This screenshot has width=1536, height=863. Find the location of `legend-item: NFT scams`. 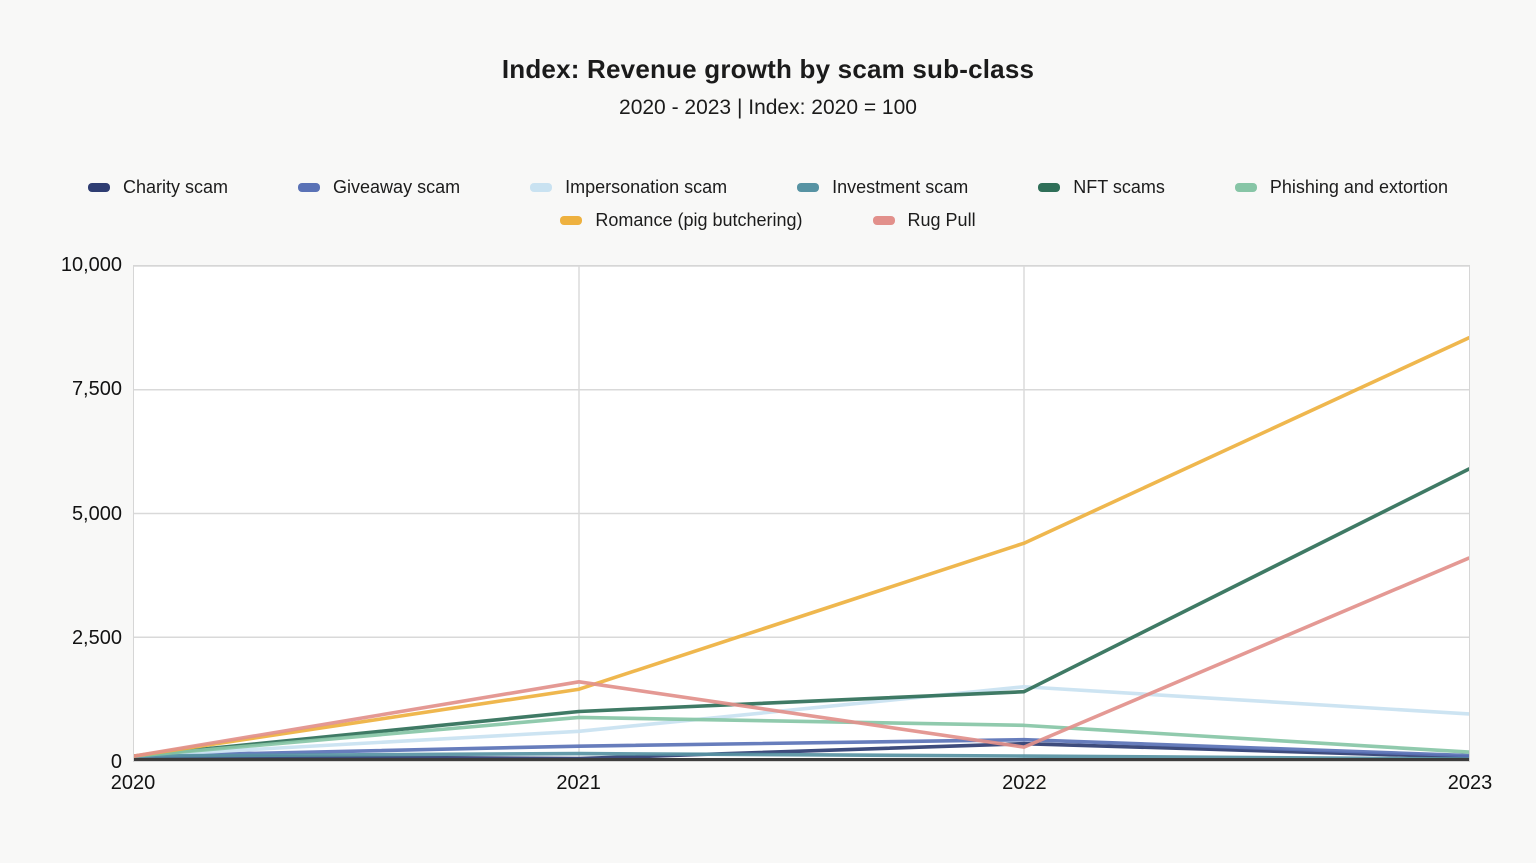

legend-item: NFT scams is located at coordinates (1101, 187).